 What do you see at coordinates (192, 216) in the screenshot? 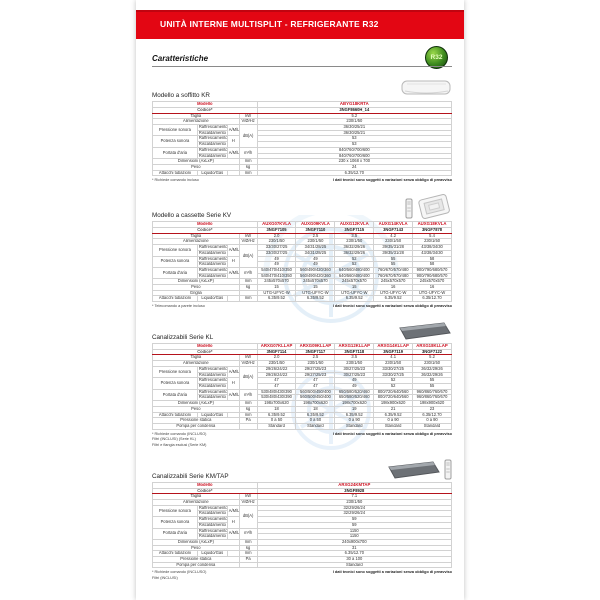
I see `section-title: Modello a cassette Serie KV` at bounding box center [192, 216].